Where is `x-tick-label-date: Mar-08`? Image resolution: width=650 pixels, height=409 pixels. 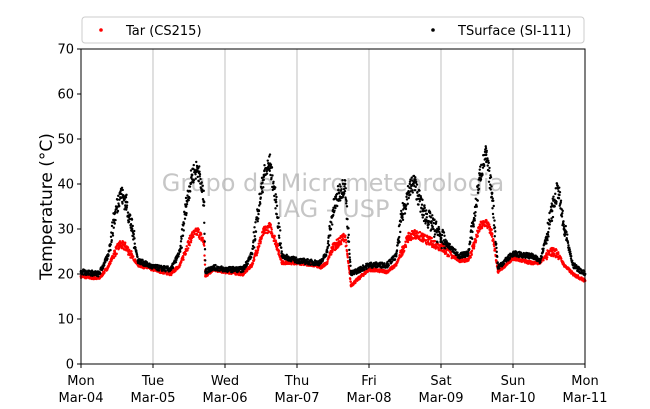 x-tick-label-date: Mar-08 is located at coordinates (369, 398).